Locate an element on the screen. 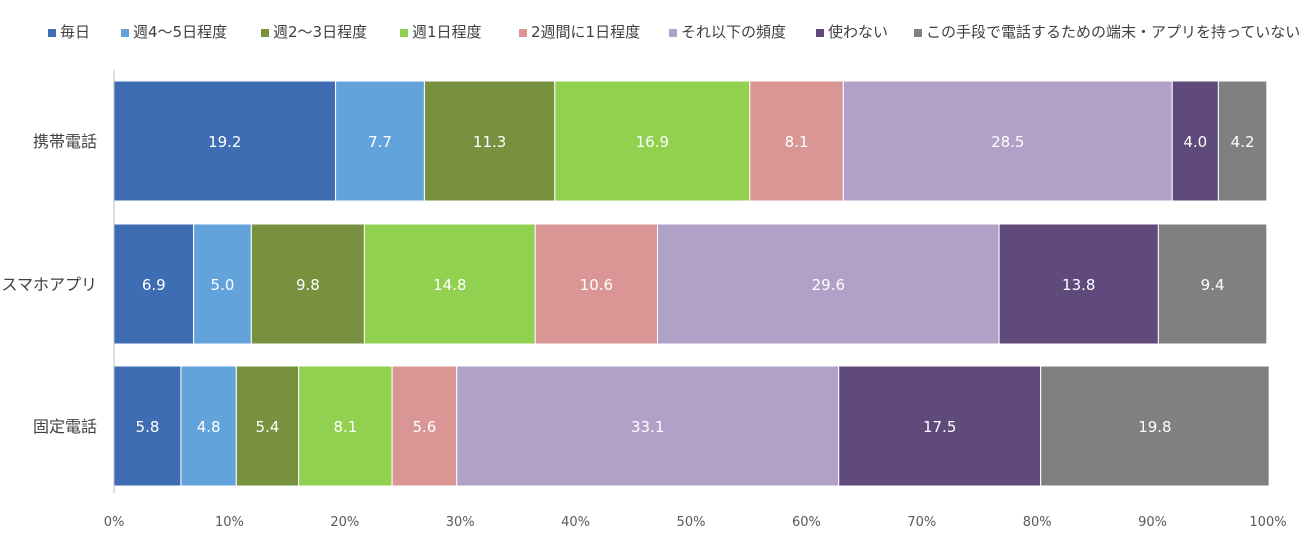  data-label: 10.6 is located at coordinates (596, 285).